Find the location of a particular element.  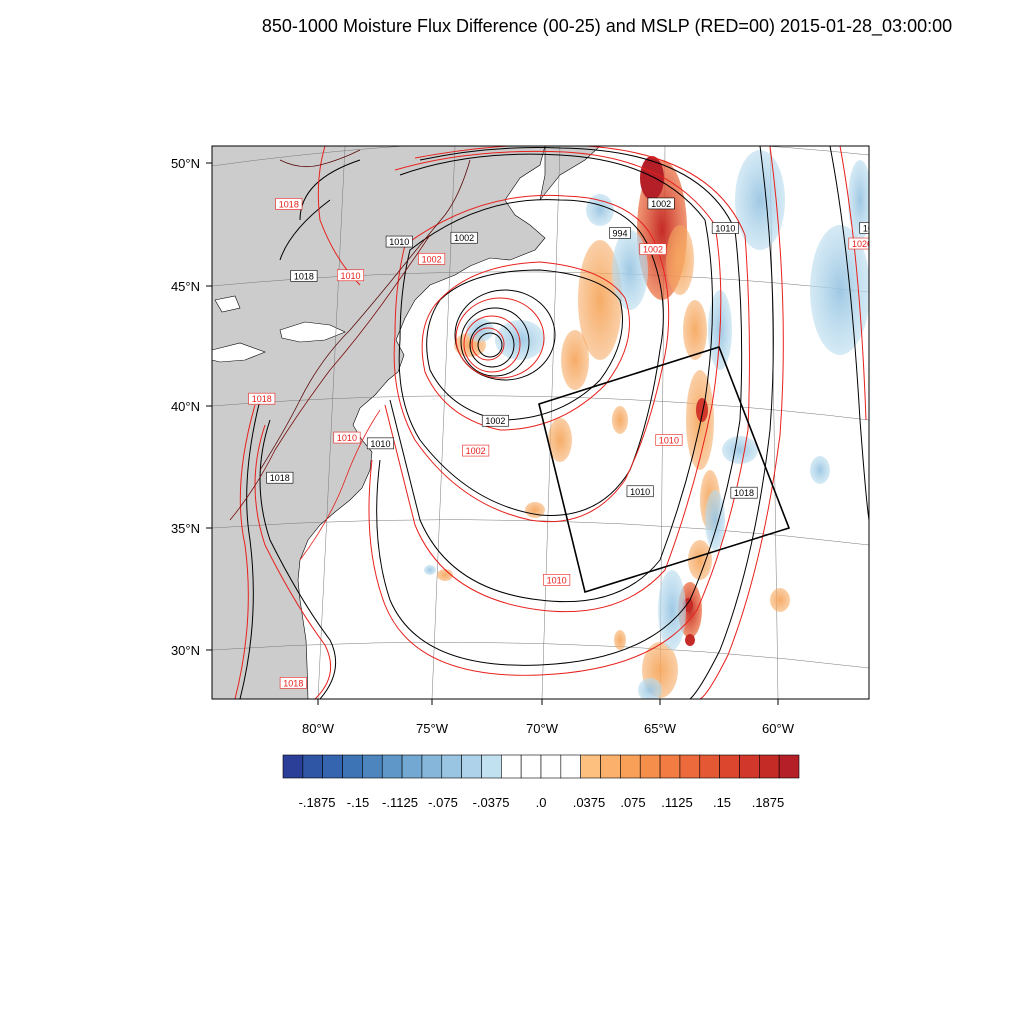

latitude-ticks: 50°N 45°N 40°N 35°N 30°N is located at coordinates (191, 407).